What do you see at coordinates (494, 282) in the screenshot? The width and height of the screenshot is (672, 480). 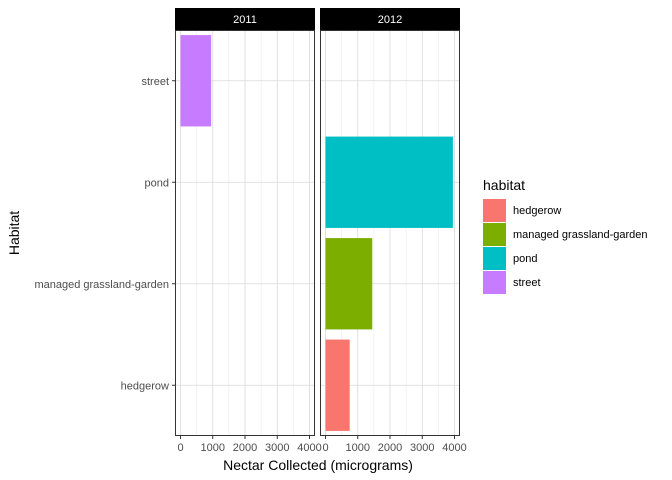 I see `legend-key-street` at bounding box center [494, 282].